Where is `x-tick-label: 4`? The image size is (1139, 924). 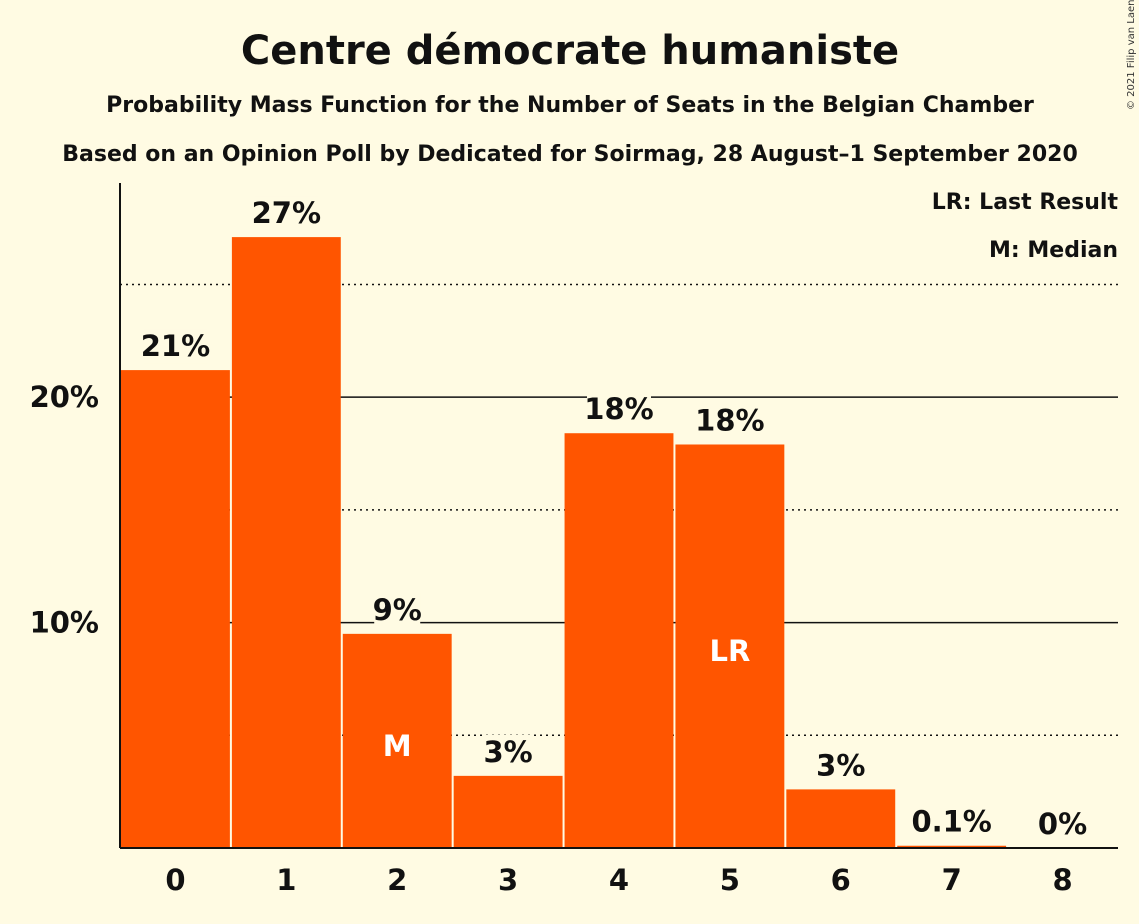
x-tick-label: 4 is located at coordinates (619, 880).